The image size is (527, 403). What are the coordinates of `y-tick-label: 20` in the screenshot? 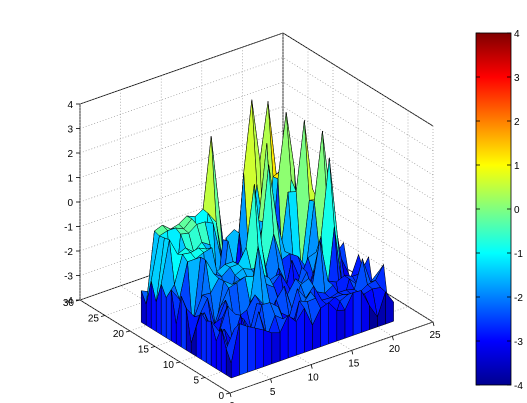 It's located at (119, 334).